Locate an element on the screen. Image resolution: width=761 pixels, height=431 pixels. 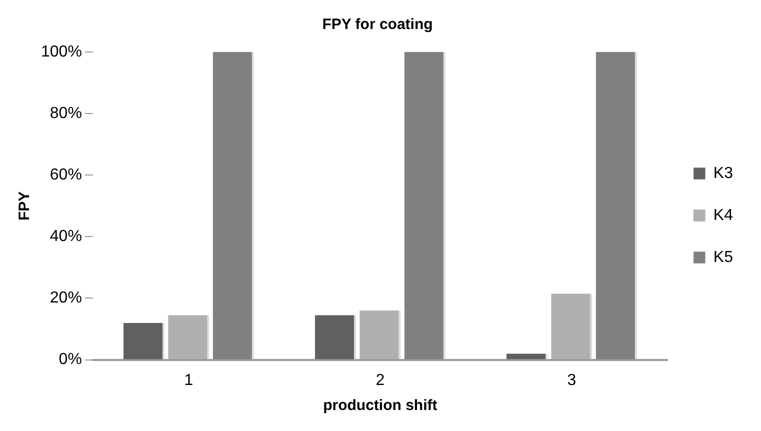
y-tick-label: 20% is located at coordinates (66, 298).